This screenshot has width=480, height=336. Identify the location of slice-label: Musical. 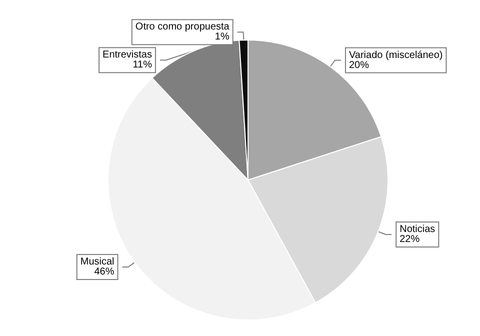
(97, 262).